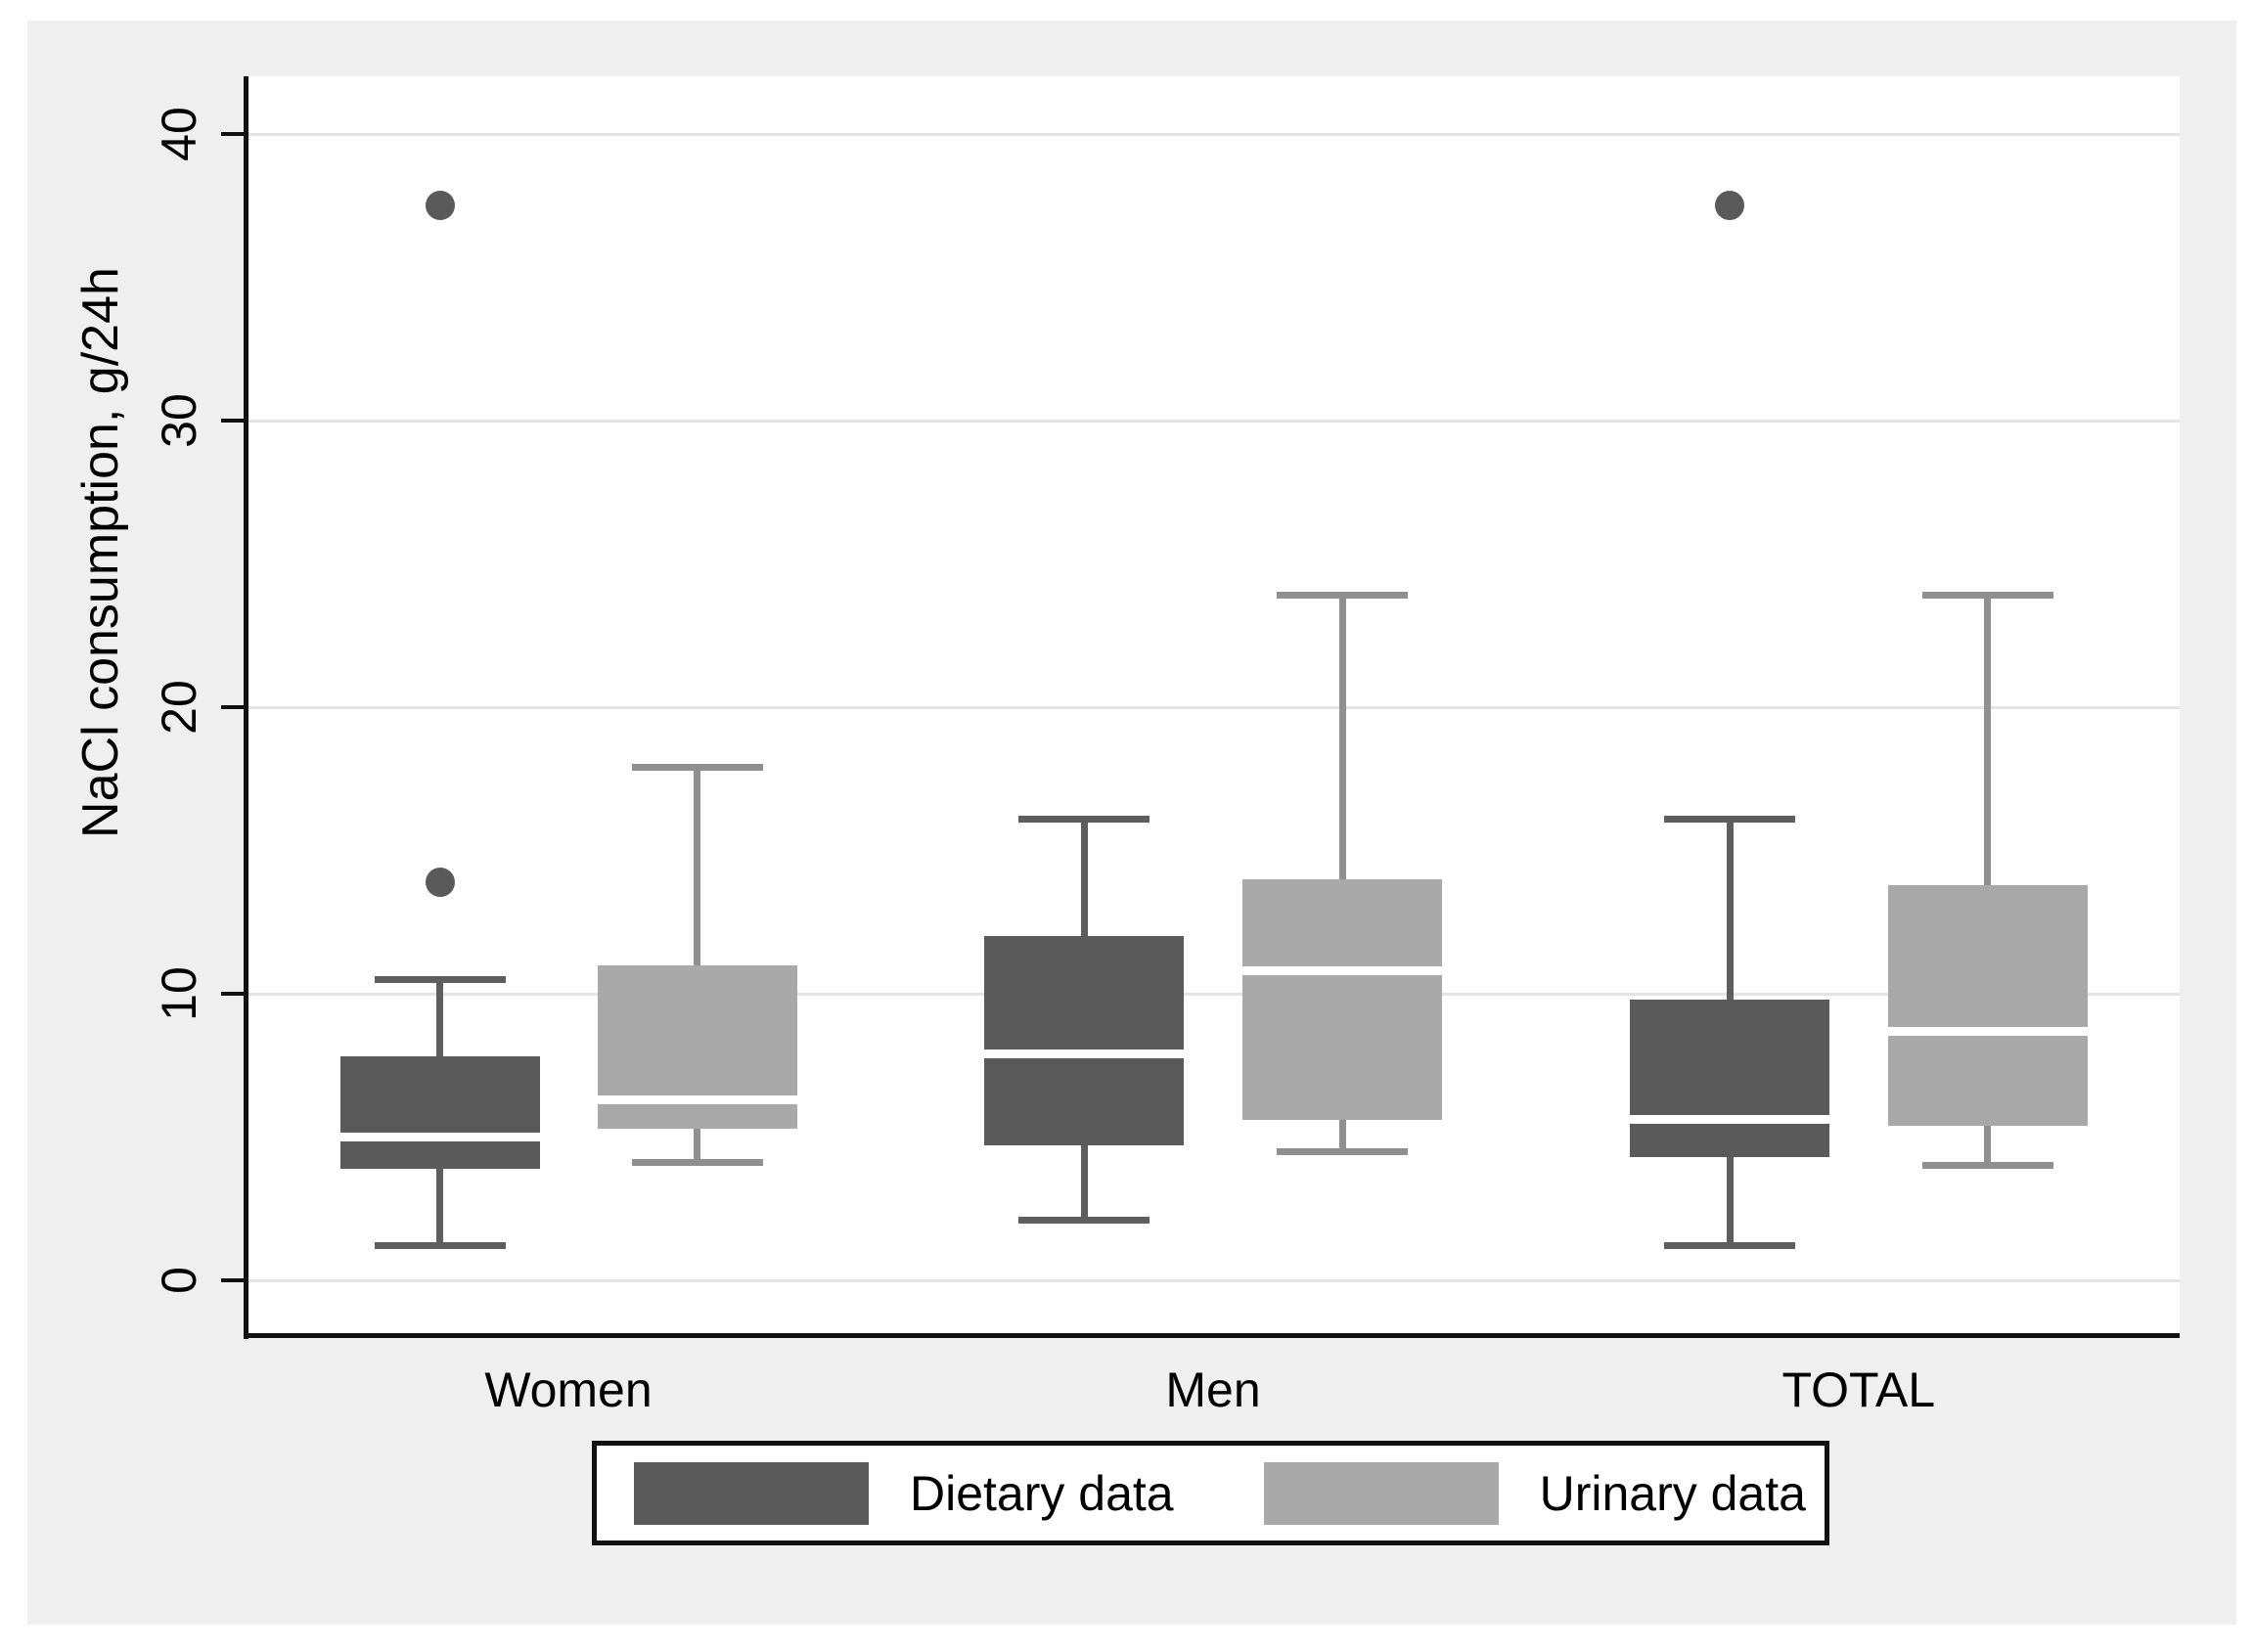  I want to click on whisker-cap-low-urinary-total, so click(1987, 1166).